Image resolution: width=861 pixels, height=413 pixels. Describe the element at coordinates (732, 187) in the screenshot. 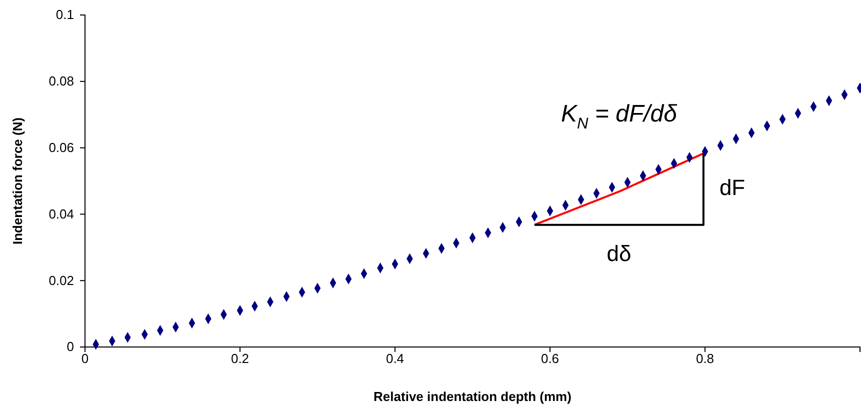

I see `annotation: dF` at that location.